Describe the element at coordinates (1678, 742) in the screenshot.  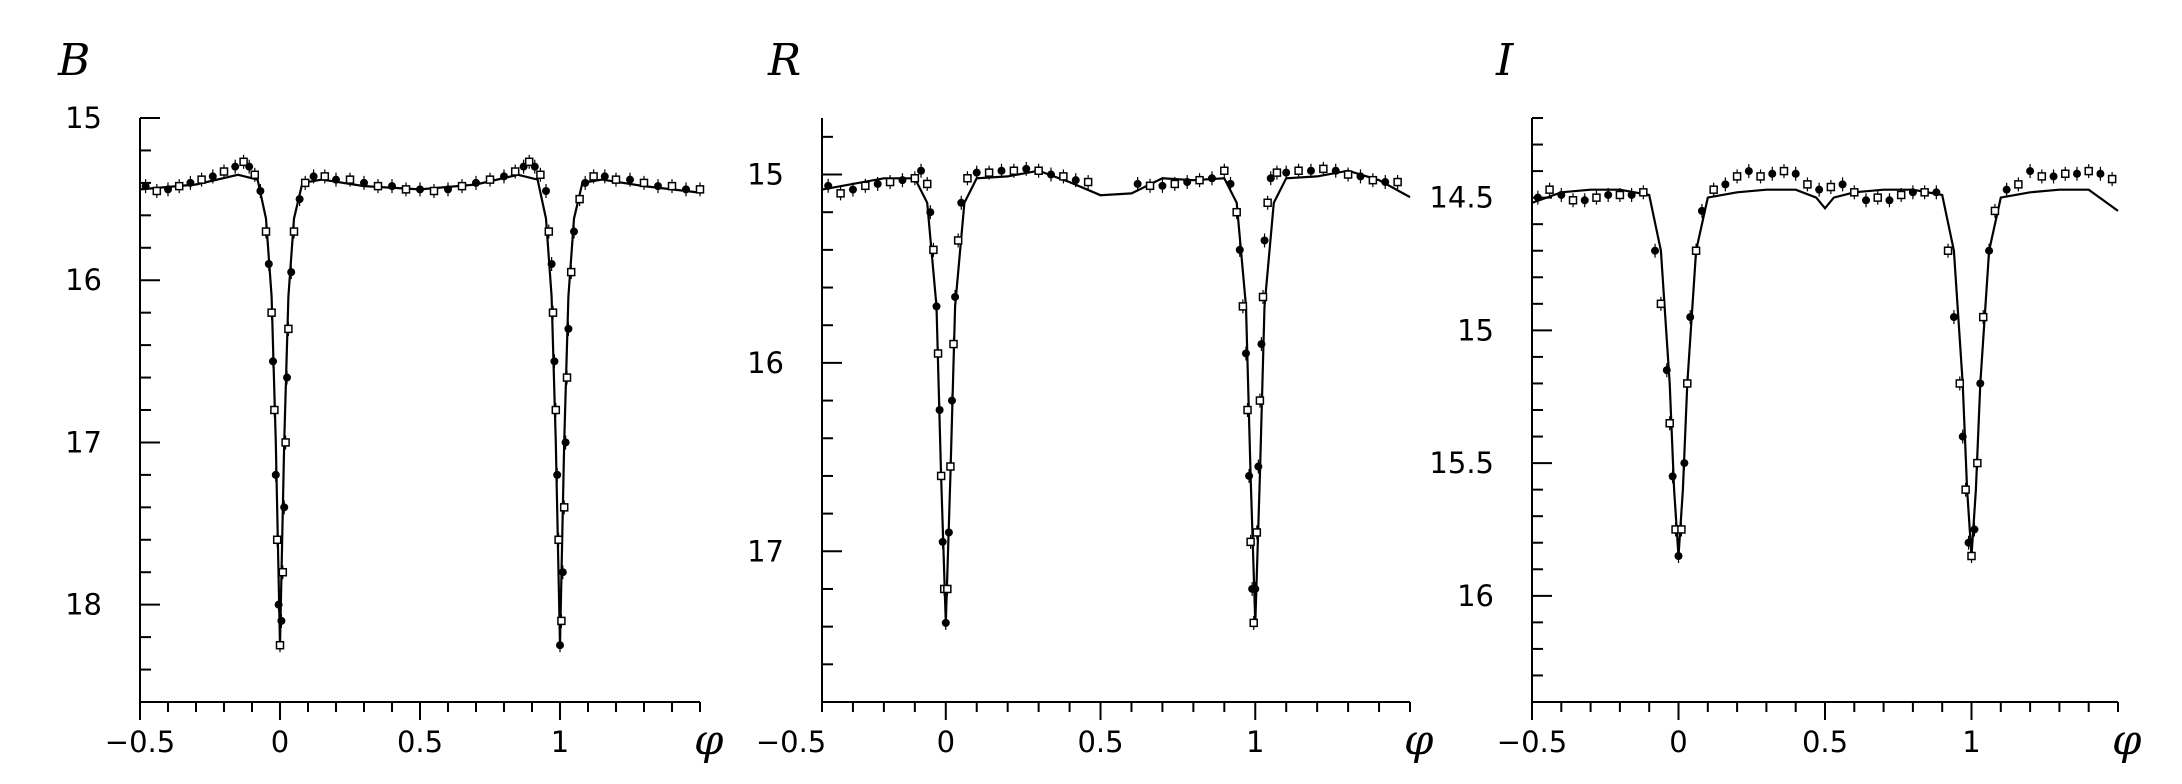
I see `panel-i-x-tick-label: 0` at that location.